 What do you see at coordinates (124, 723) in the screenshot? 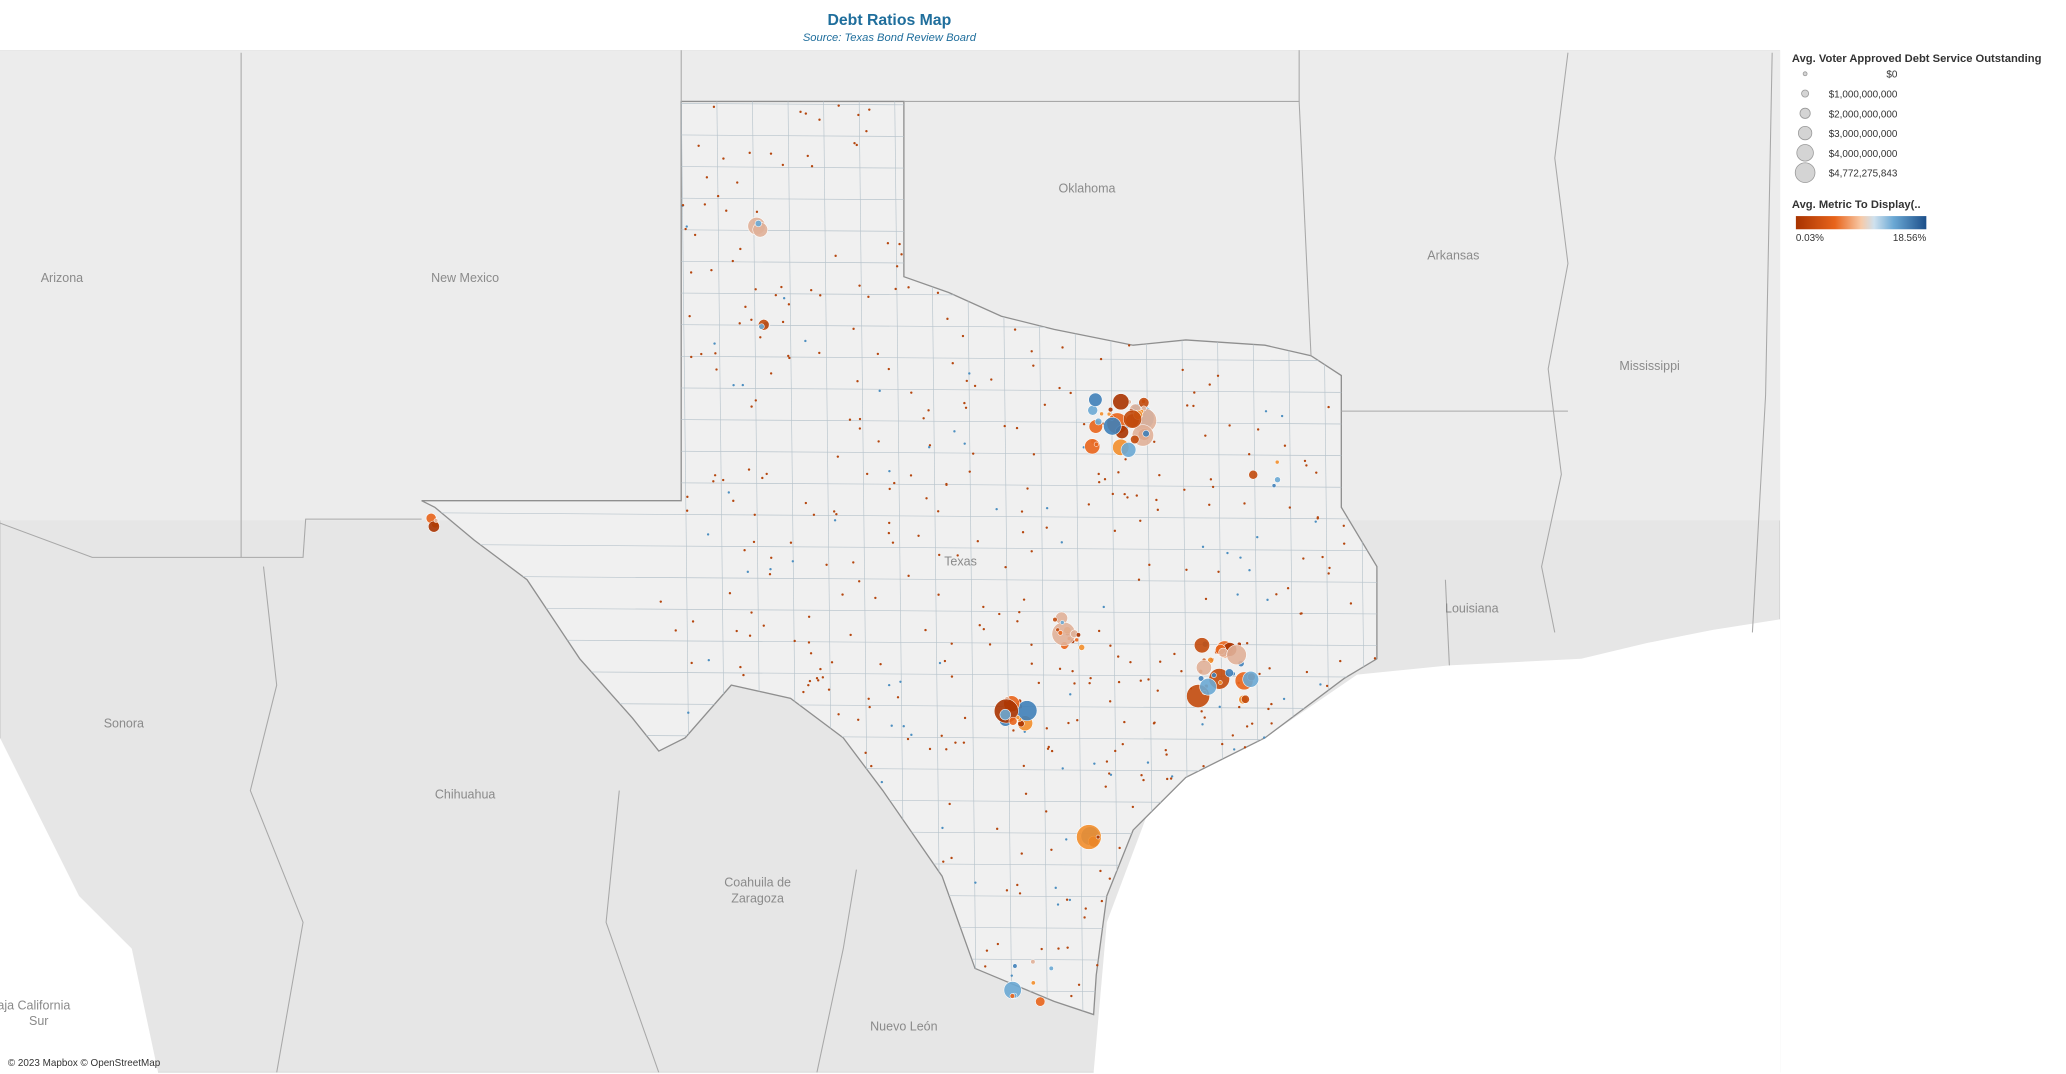
I see `place-label: Sonora` at bounding box center [124, 723].